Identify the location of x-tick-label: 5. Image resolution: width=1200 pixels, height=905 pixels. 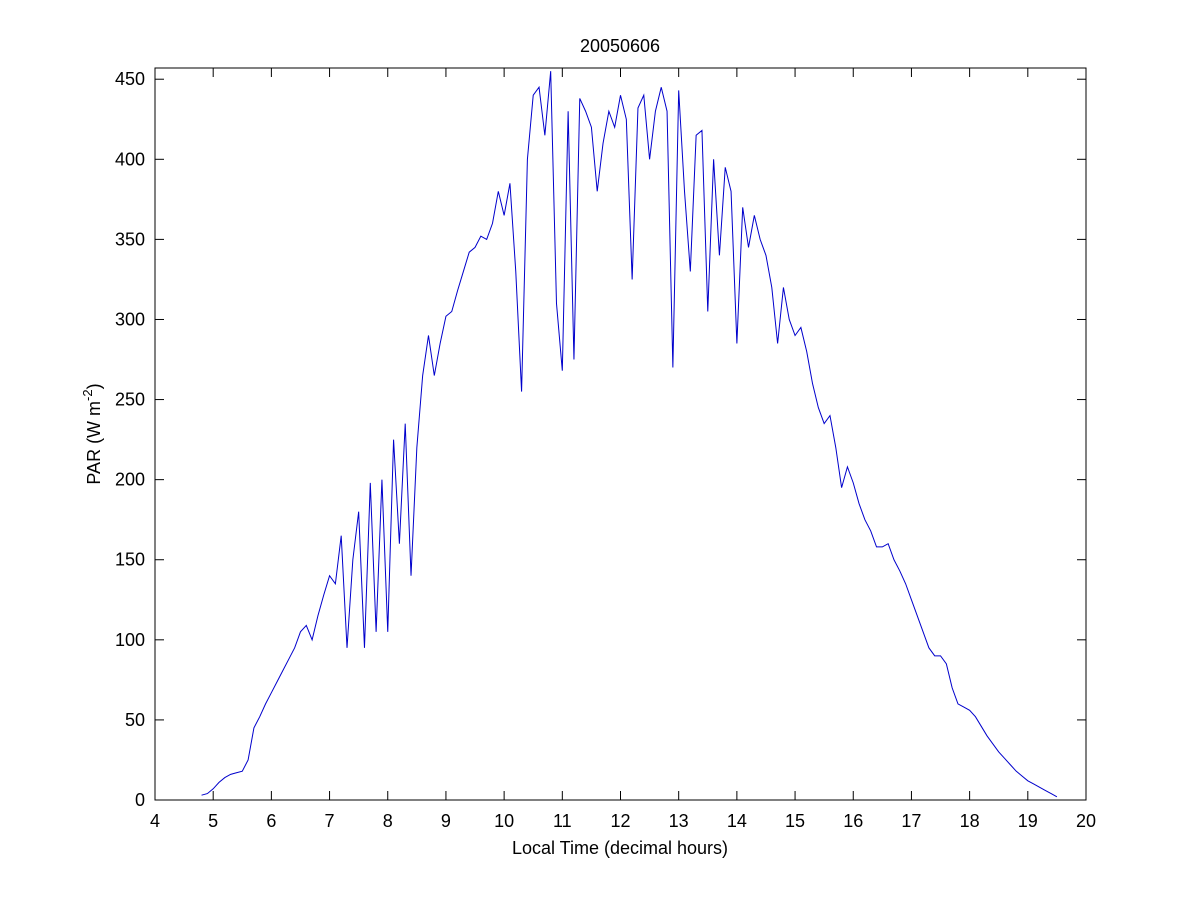
(213, 821).